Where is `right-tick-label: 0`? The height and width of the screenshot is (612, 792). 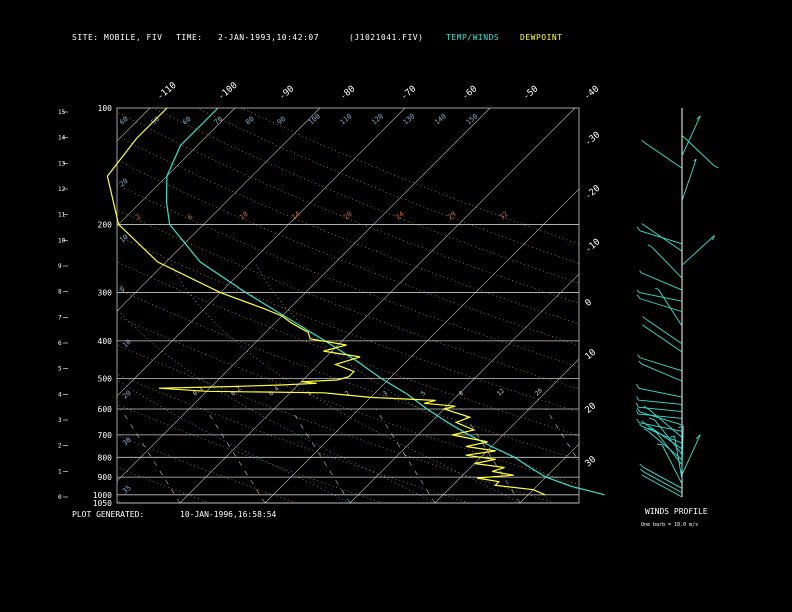
right-tick-label: 0 is located at coordinates (589, 303).